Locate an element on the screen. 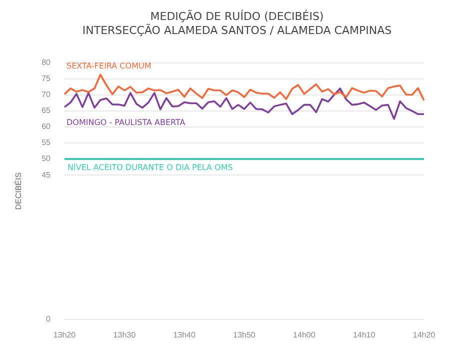 This screenshot has height=363, width=474. y-tick-label: 60 is located at coordinates (47, 127).